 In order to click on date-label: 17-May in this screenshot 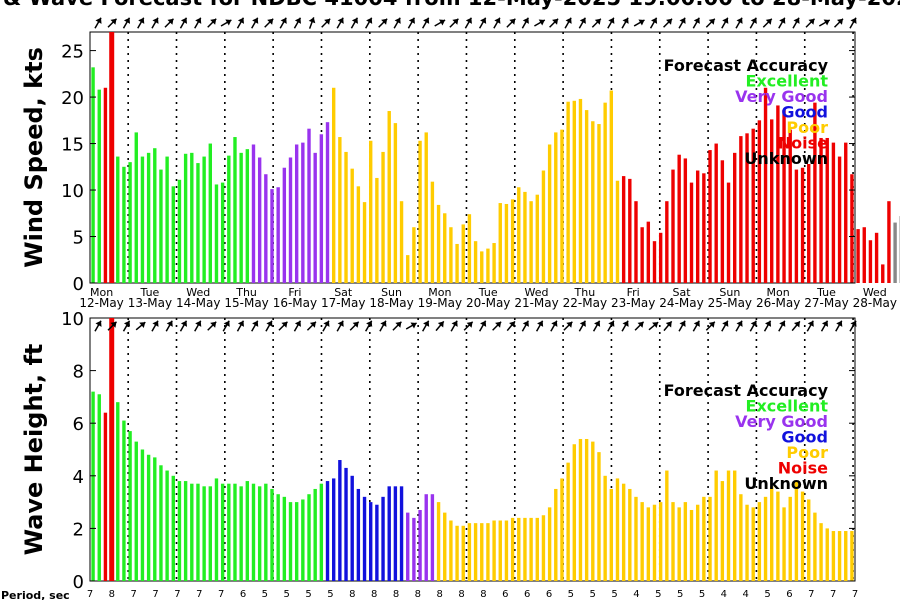, I will do `click(343, 303)`.